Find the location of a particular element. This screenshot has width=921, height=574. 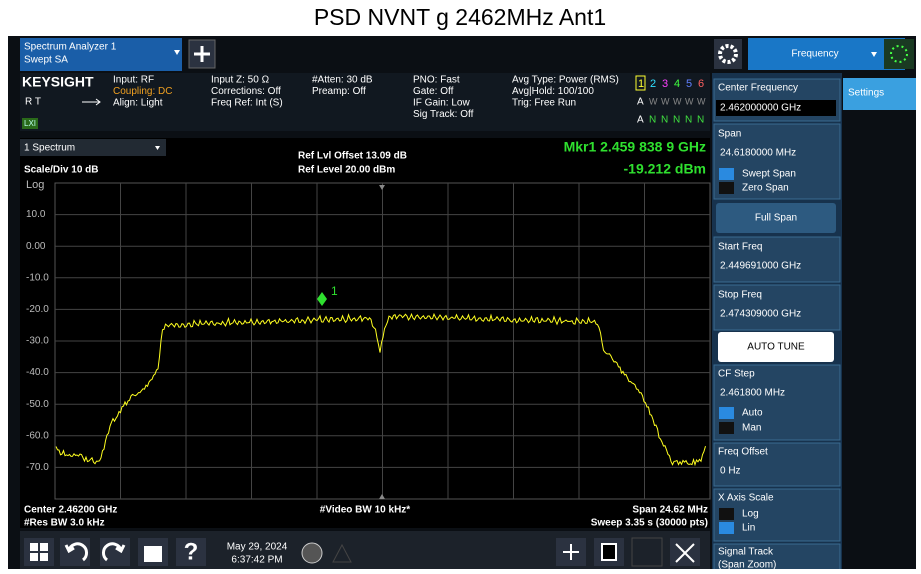

panel-text: 2.474309000 GHz is located at coordinates (760, 314).